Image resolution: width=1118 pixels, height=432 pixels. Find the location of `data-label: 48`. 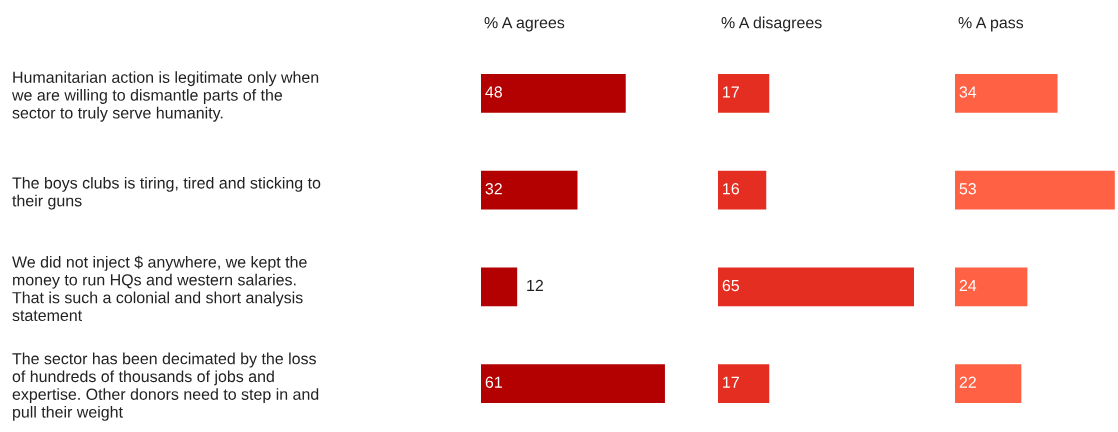

data-label: 48 is located at coordinates (493, 92).